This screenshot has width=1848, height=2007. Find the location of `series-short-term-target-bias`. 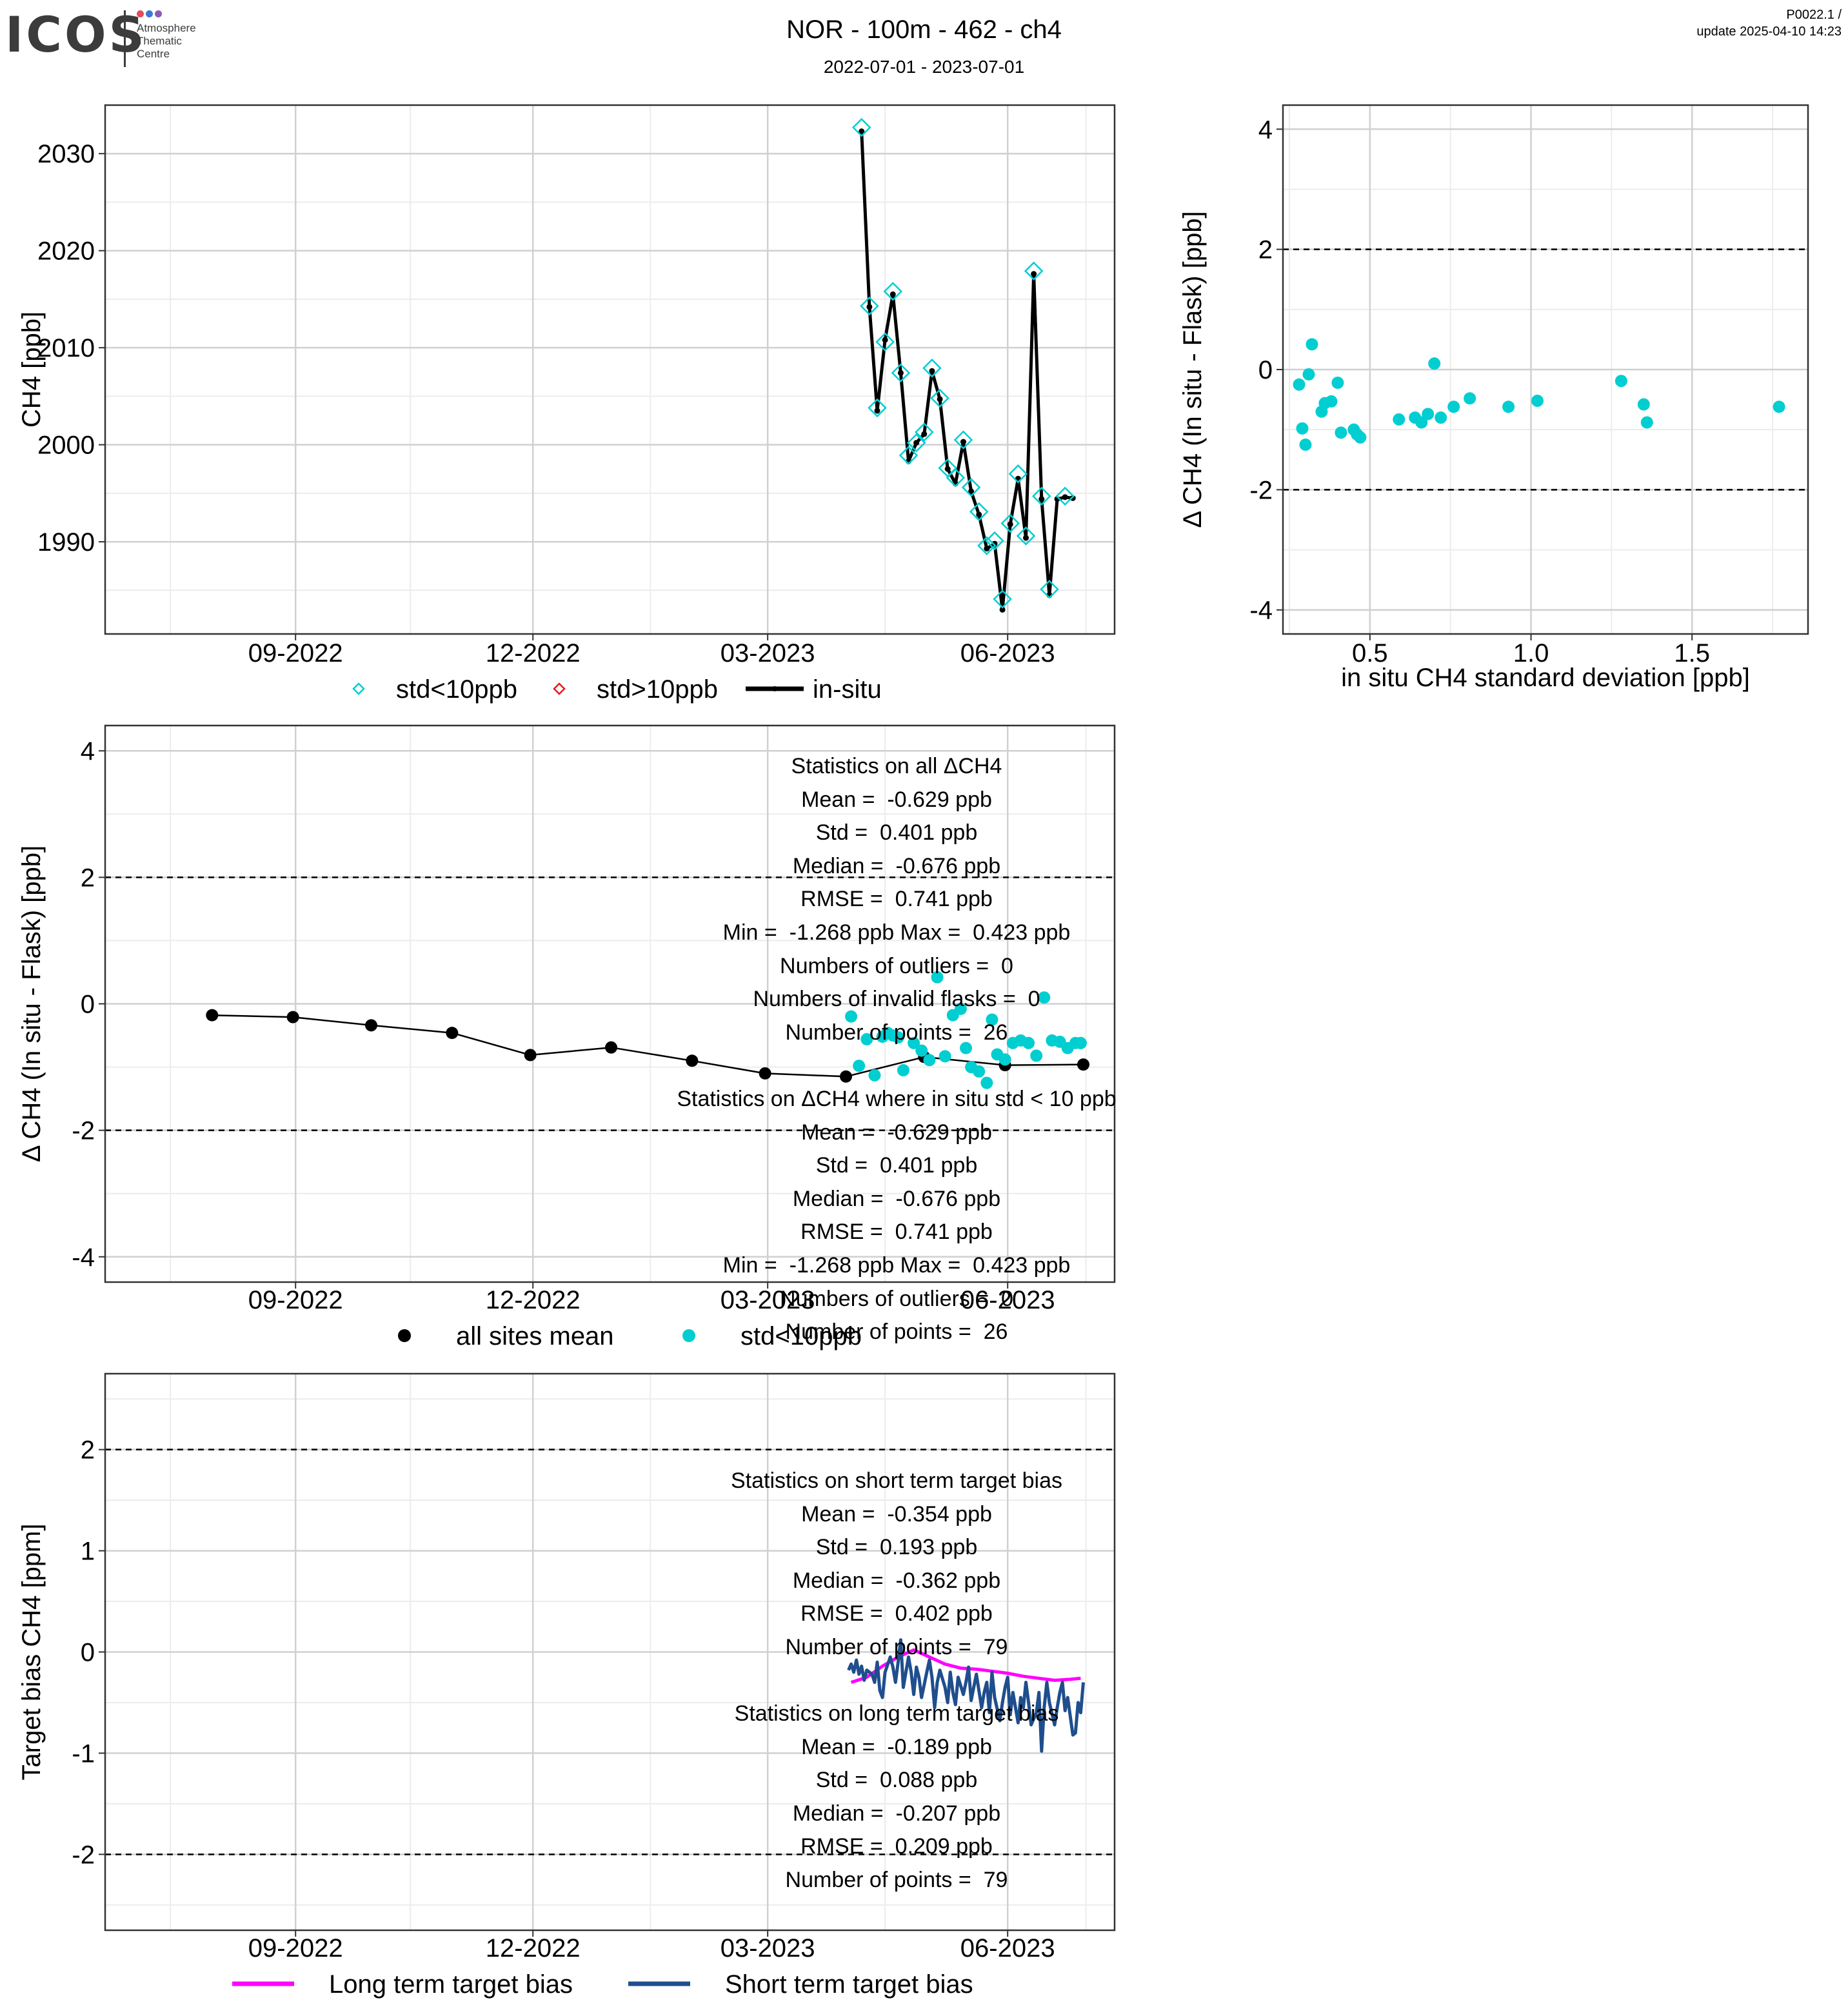

series-short-term-target-bias is located at coordinates (966, 1695).